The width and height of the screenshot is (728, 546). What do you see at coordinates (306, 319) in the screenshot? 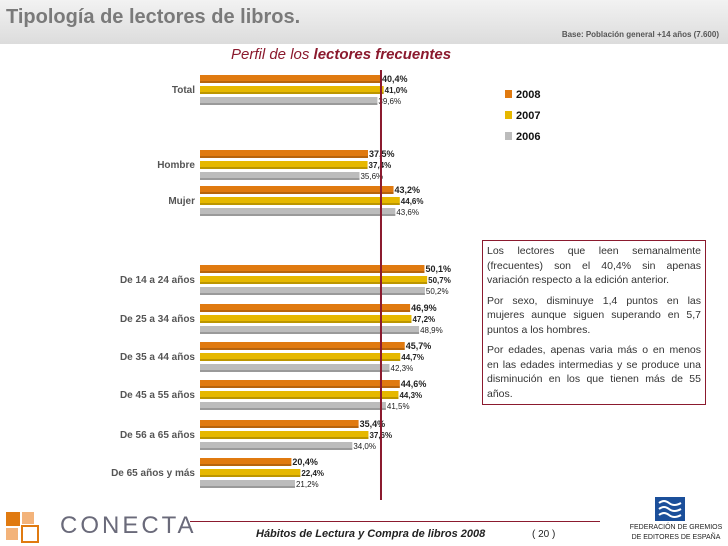
I see `bar-2007-de-25-a-34-a-os` at bounding box center [306, 319].